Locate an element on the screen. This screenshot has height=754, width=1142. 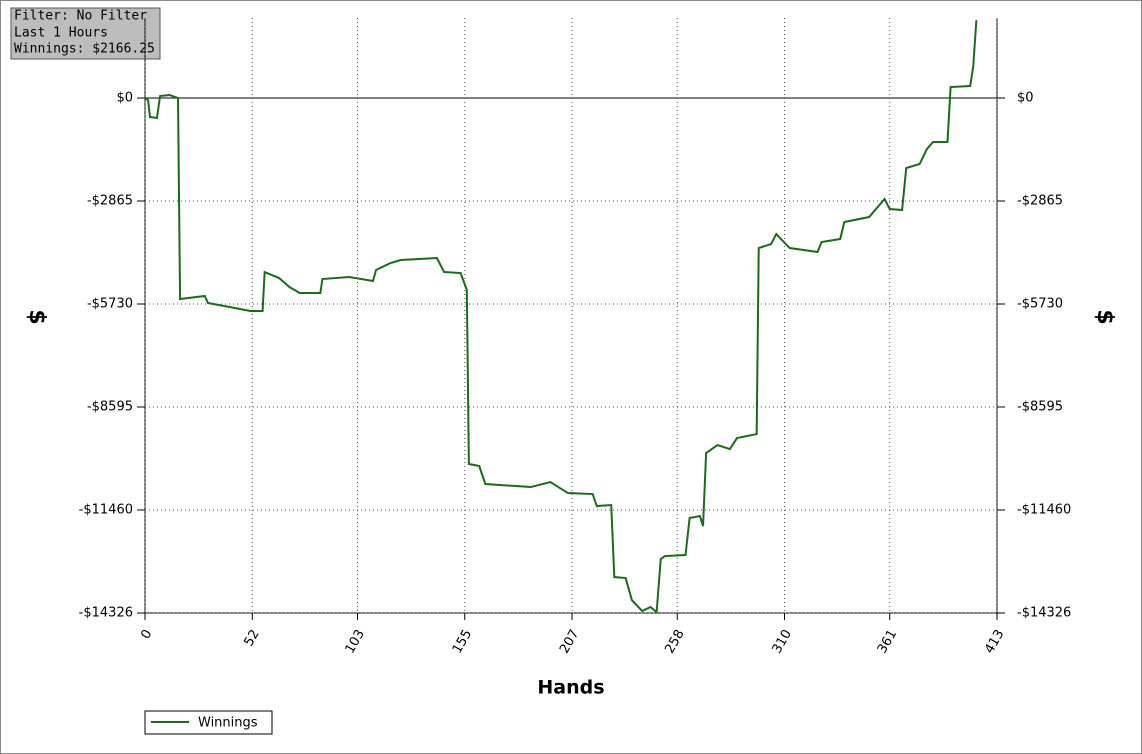
legend-box is located at coordinates (208, 722).